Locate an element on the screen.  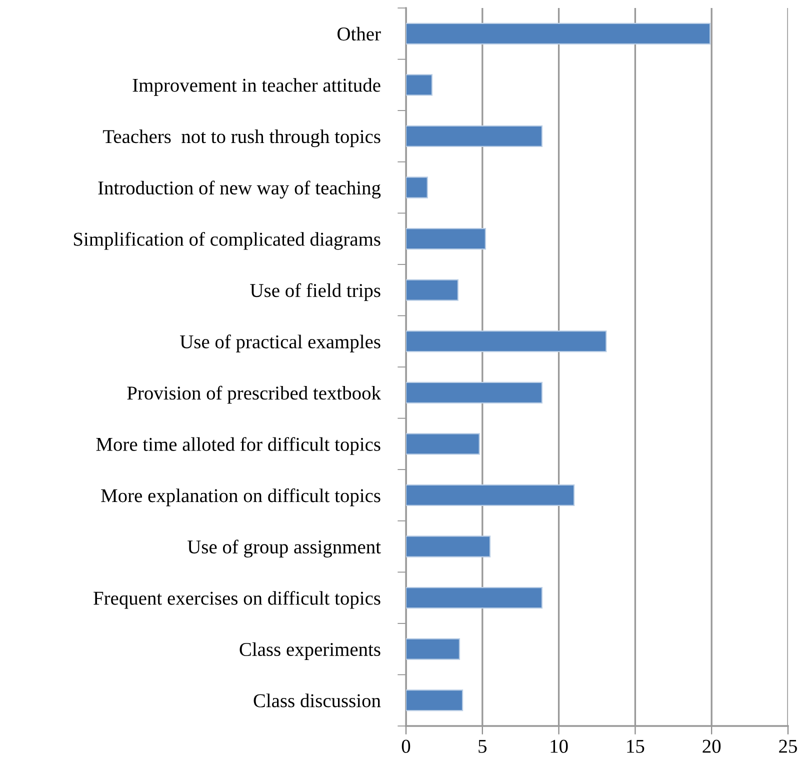
y-tick-label: More time alloted for difficult topics is located at coordinates (238, 446).